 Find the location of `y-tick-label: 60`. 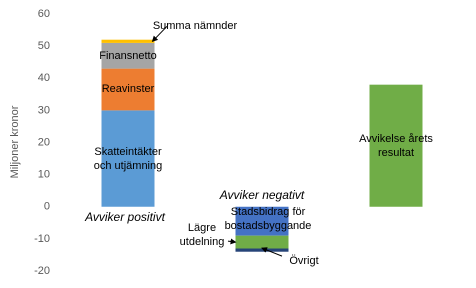

y-tick-label: 60 is located at coordinates (44, 14).